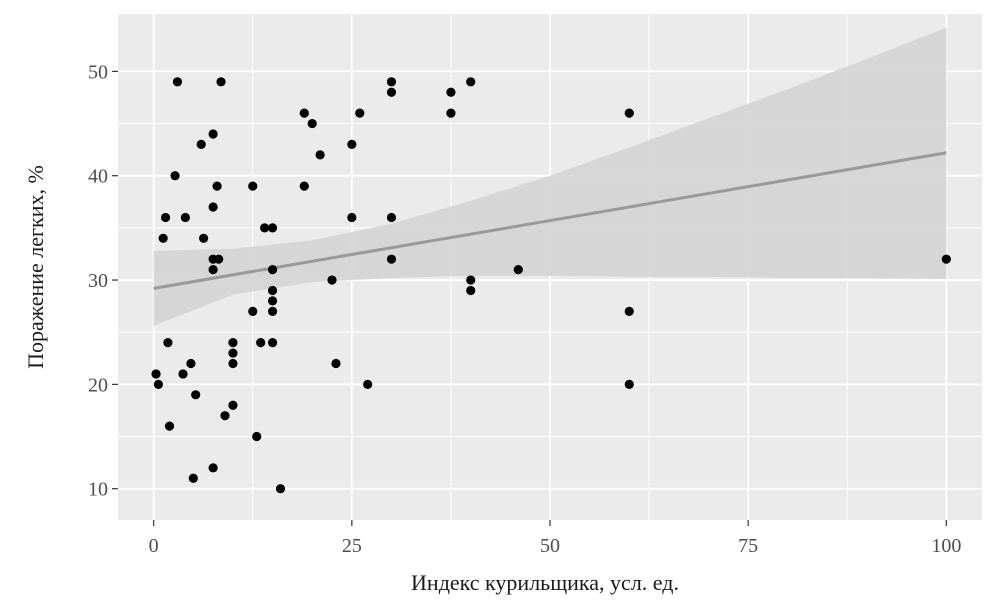 This screenshot has height=613, width=996. Describe the element at coordinates (98, 385) in the screenshot. I see `y-tick-label: 20` at that location.